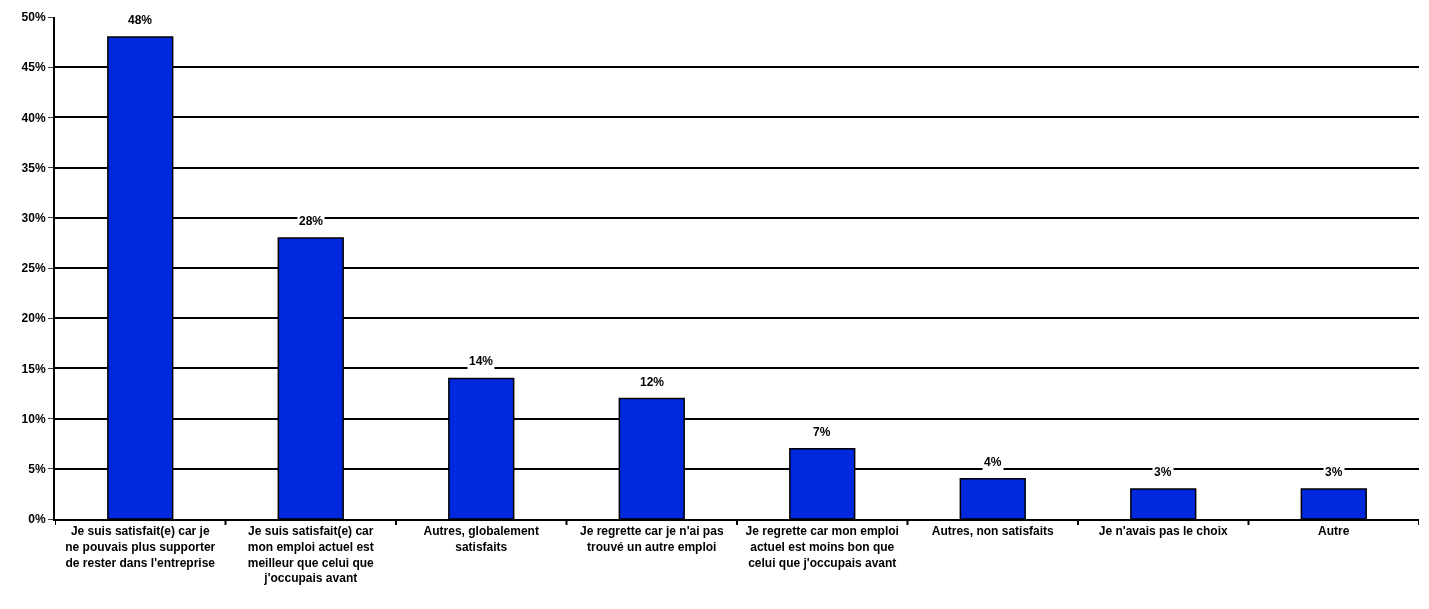 This screenshot has width=1429, height=609. I want to click on data-label: 28%, so click(311, 221).